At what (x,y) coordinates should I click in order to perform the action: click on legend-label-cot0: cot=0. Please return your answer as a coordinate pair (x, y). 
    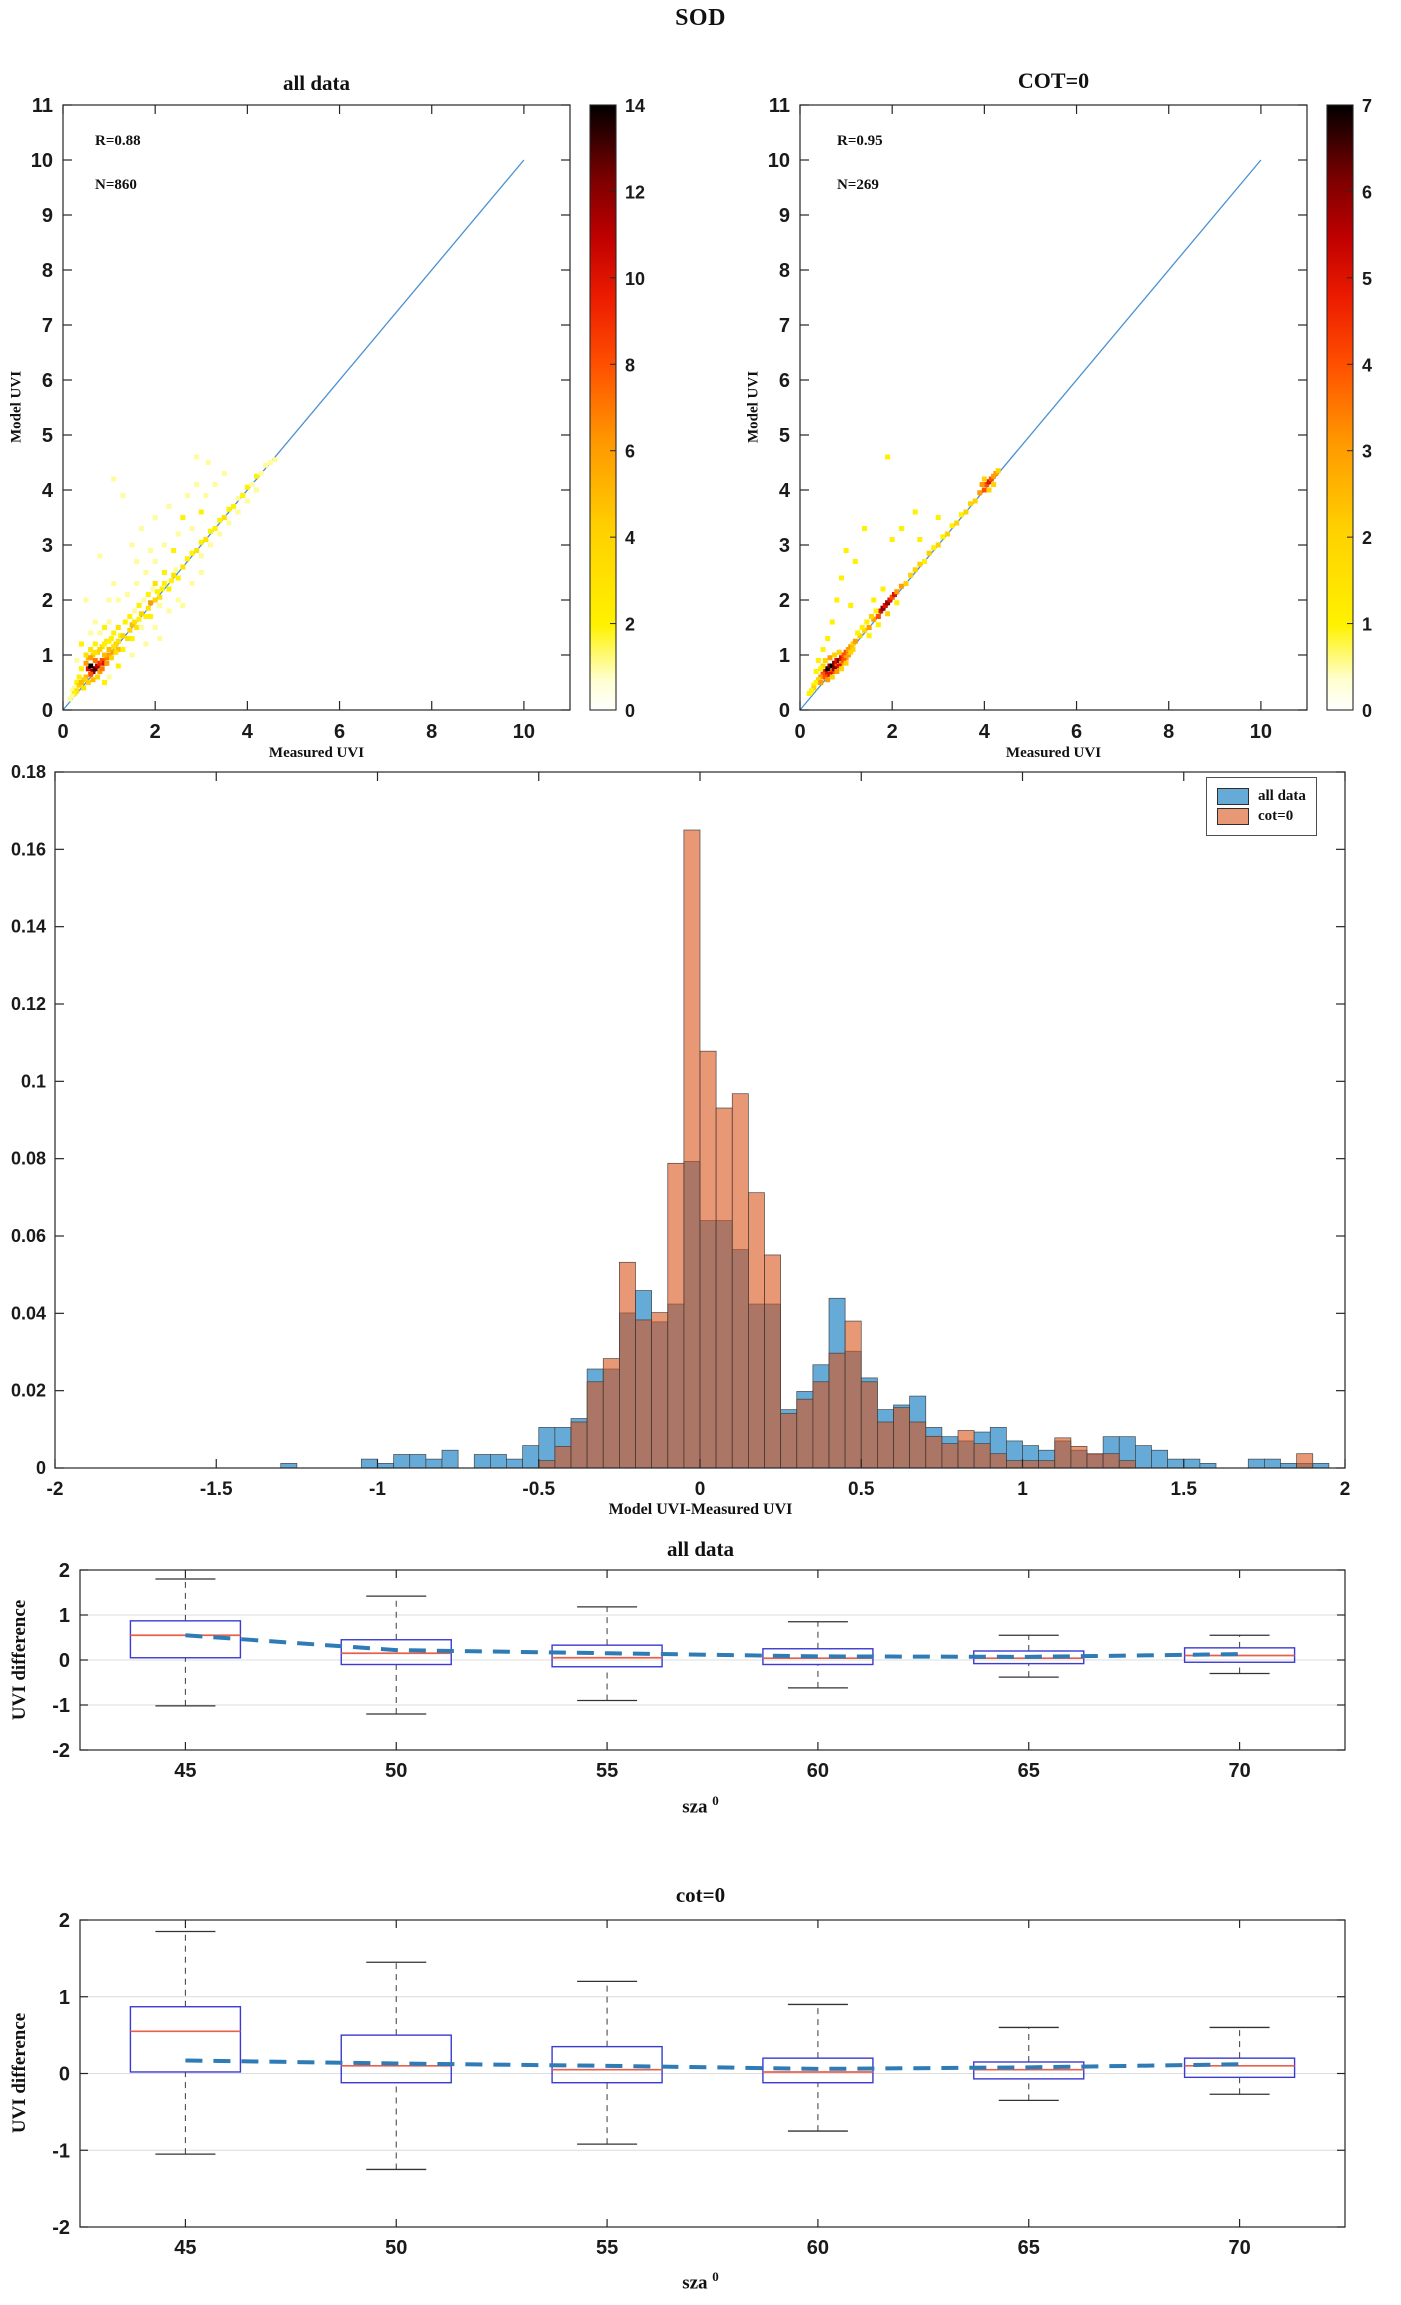
    Looking at the image, I should click on (1276, 816).